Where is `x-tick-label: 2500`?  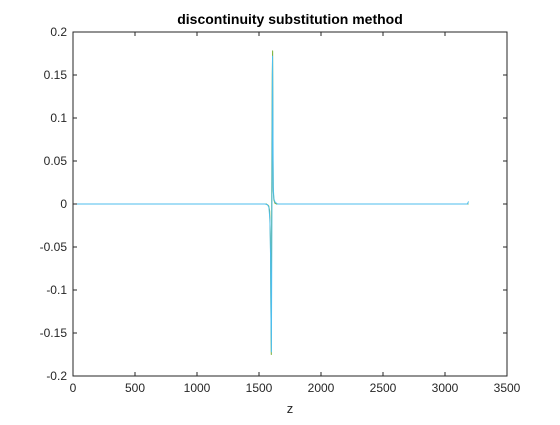
x-tick-label: 2500 is located at coordinates (383, 388).